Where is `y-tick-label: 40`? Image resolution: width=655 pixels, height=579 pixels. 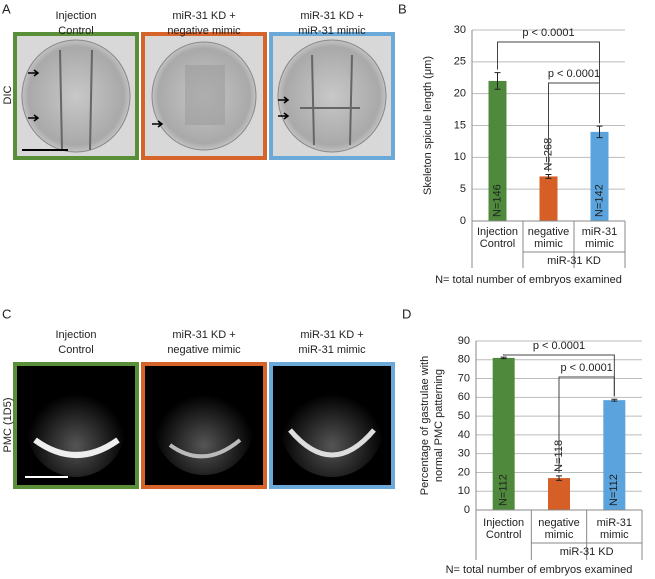 y-tick-label: 40 is located at coordinates (464, 435).